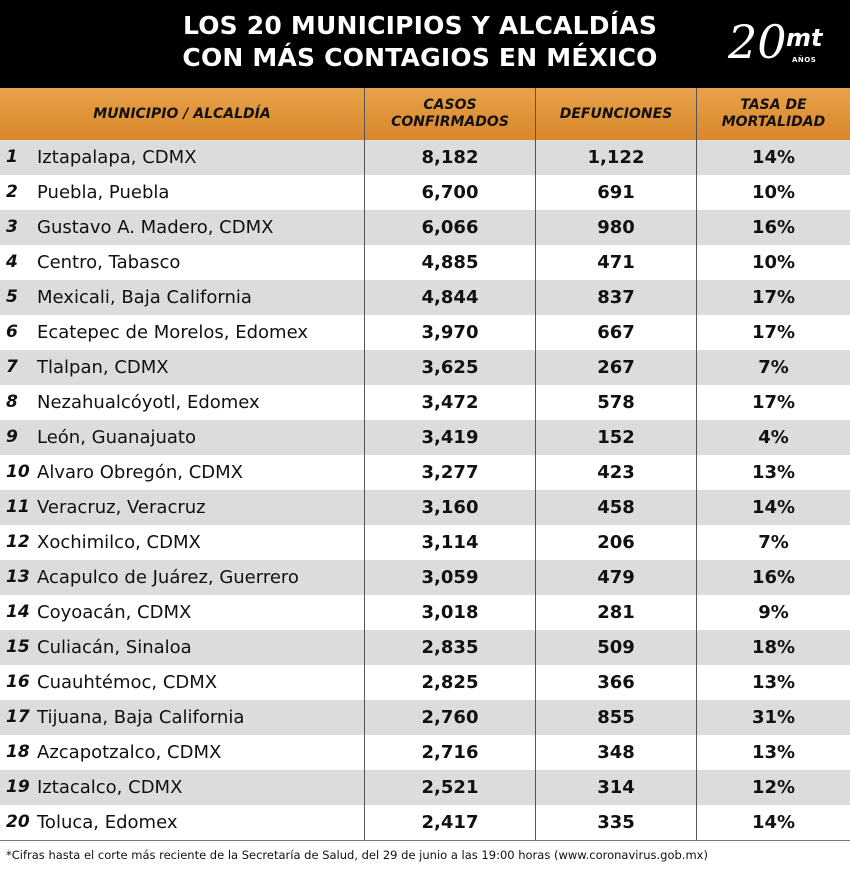  I want to click on column-header-casos: CASOS CONFIRMADOS, so click(450, 114).